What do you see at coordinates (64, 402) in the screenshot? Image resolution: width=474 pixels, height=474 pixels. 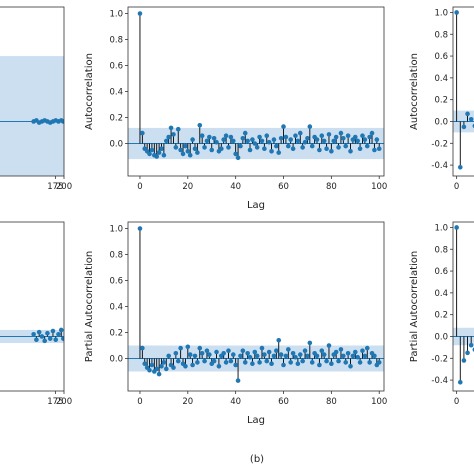 I see `x-tick-label: 200` at bounding box center [64, 402].